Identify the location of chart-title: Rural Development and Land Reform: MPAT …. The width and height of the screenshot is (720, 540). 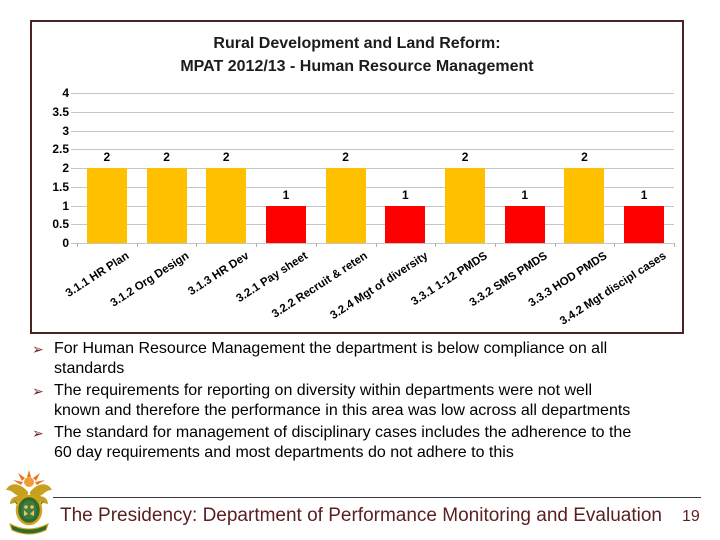
(357, 55).